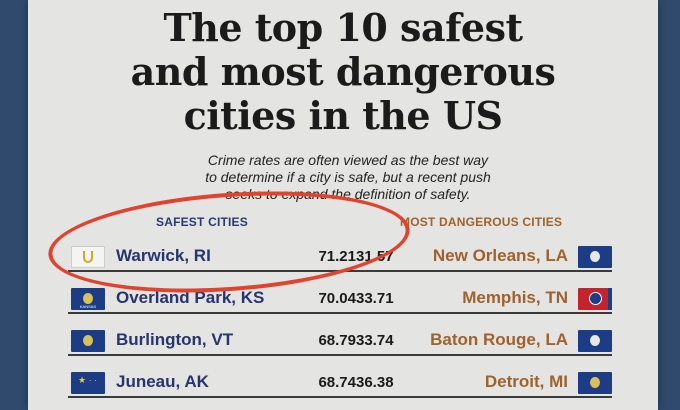 This screenshot has height=410, width=680. I want to click on dangerous-row: 36.38 Detroit, MI, so click(479, 381).